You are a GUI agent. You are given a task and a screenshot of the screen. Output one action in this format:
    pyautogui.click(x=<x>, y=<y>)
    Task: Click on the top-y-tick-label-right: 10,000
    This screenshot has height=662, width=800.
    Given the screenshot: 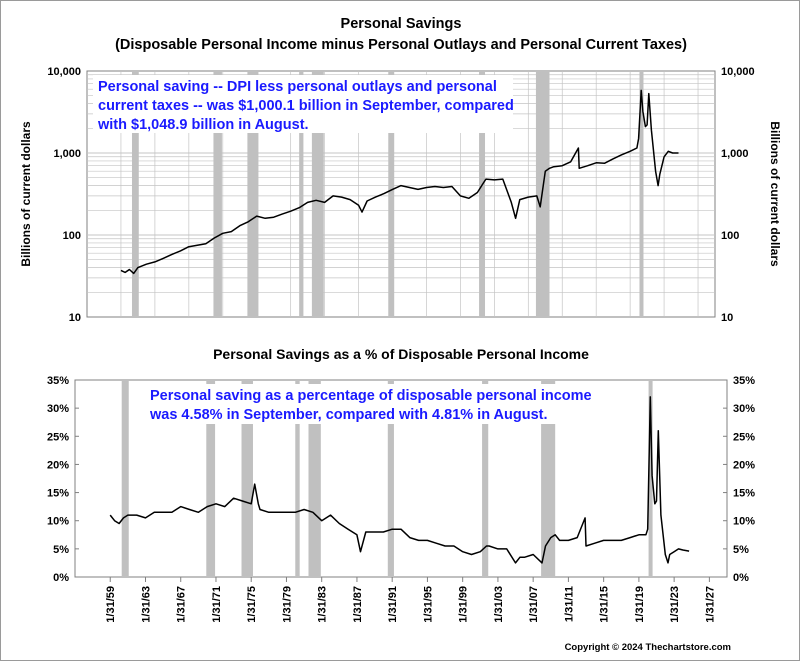 What is the action you would take?
    pyautogui.click(x=738, y=72)
    